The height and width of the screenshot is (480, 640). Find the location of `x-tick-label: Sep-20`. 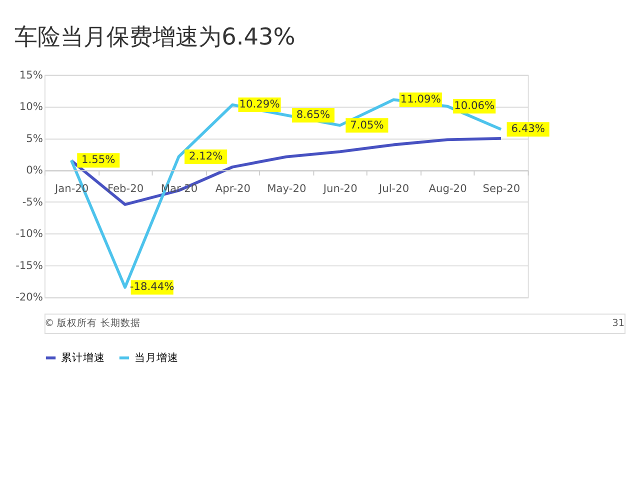

x-tick-label: Sep-20 is located at coordinates (501, 188).